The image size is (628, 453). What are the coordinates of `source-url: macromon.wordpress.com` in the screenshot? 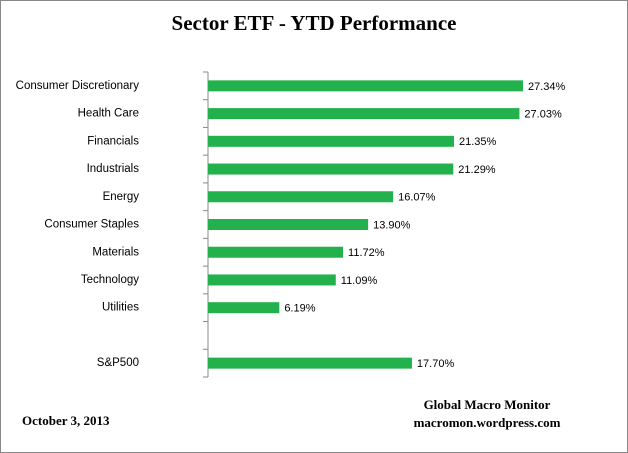 It's located at (487, 422).